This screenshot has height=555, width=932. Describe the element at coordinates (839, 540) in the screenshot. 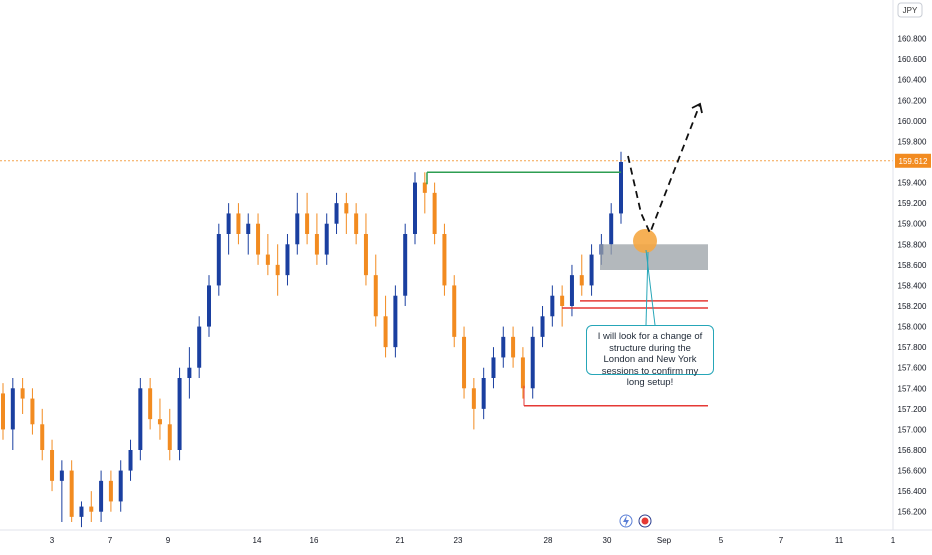

I see `x-tick-label: 11` at that location.